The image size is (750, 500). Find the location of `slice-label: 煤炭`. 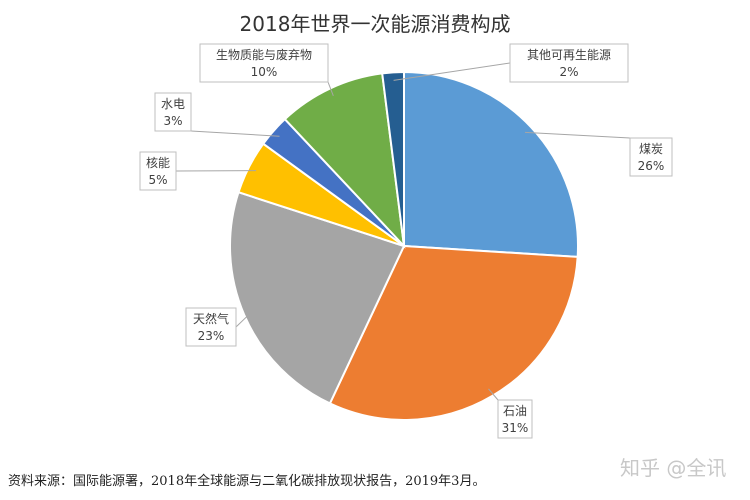

slice-label: 煤炭 is located at coordinates (651, 149).